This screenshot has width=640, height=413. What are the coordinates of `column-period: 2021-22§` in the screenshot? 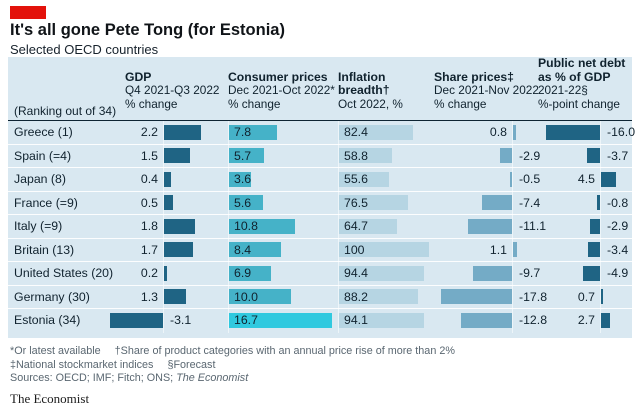 It's located at (563, 90).